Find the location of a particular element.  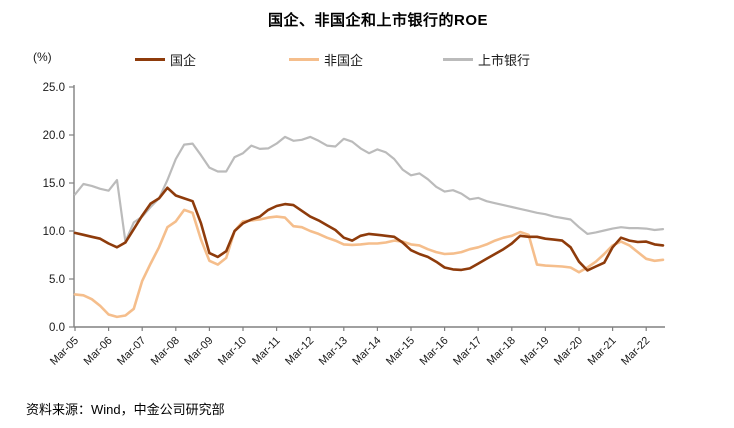

legend-swatch-soe is located at coordinates (150, 59).